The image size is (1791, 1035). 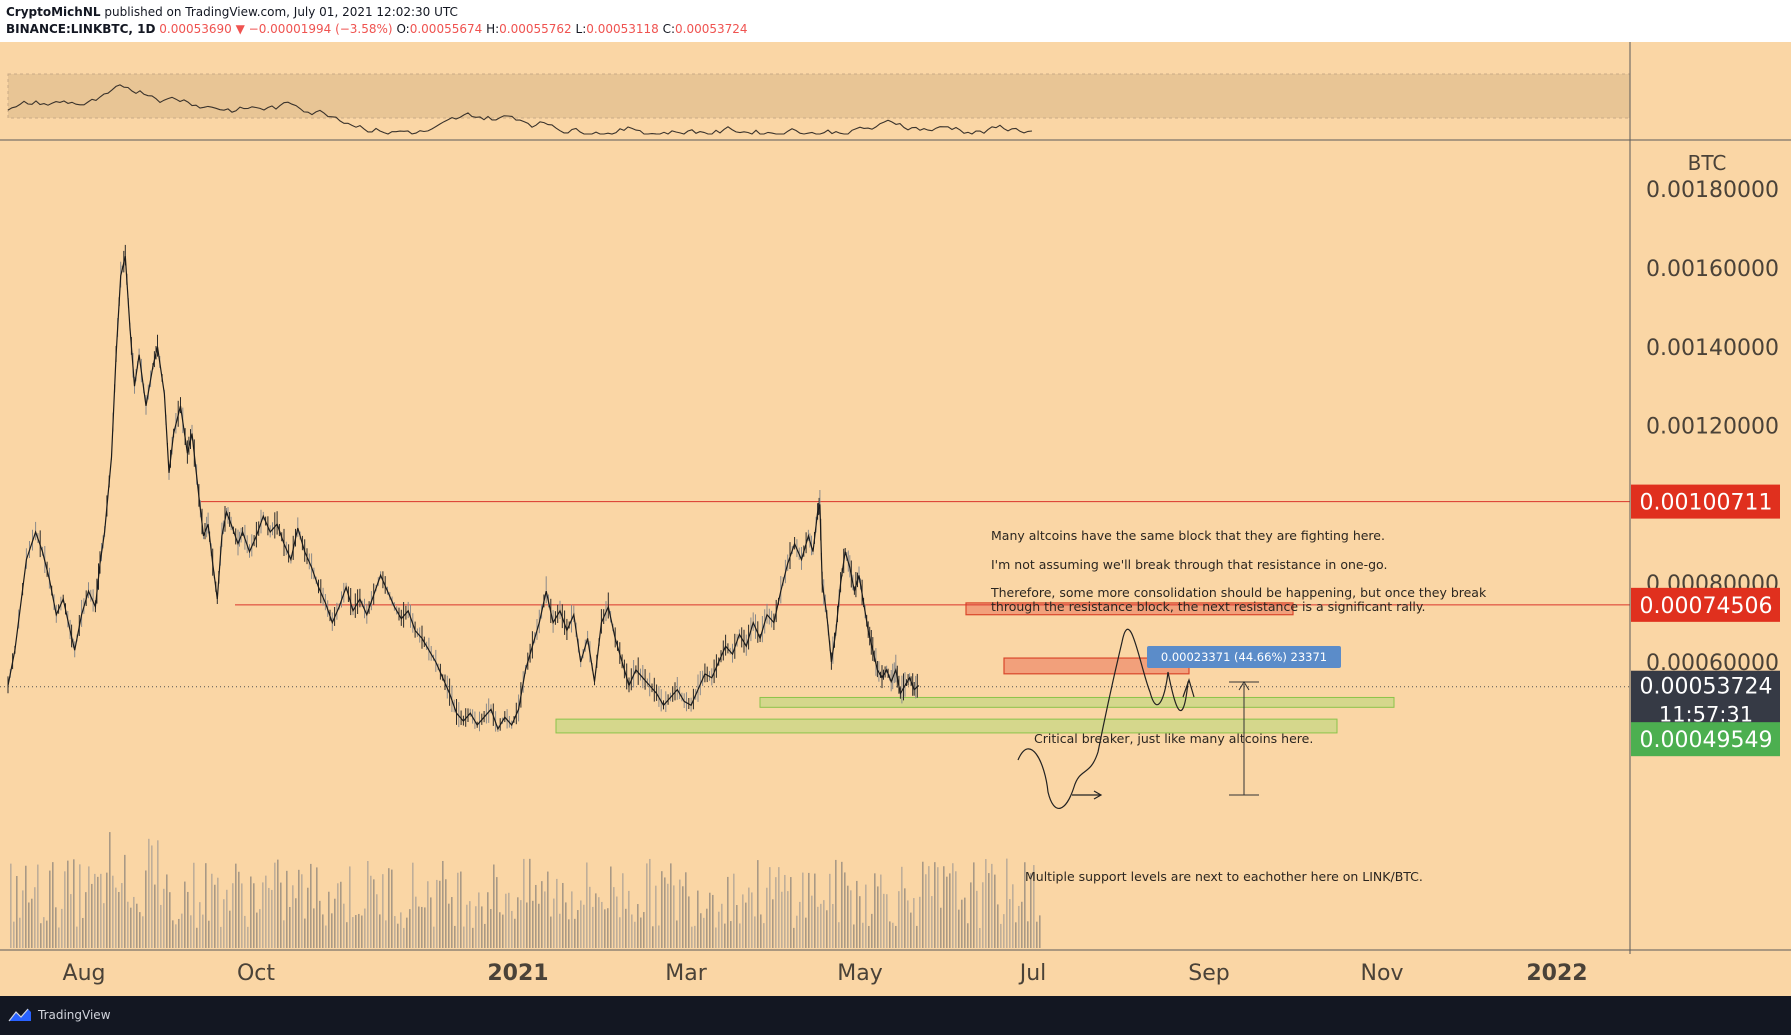 I want to click on support-tag, so click(x=1705, y=739).